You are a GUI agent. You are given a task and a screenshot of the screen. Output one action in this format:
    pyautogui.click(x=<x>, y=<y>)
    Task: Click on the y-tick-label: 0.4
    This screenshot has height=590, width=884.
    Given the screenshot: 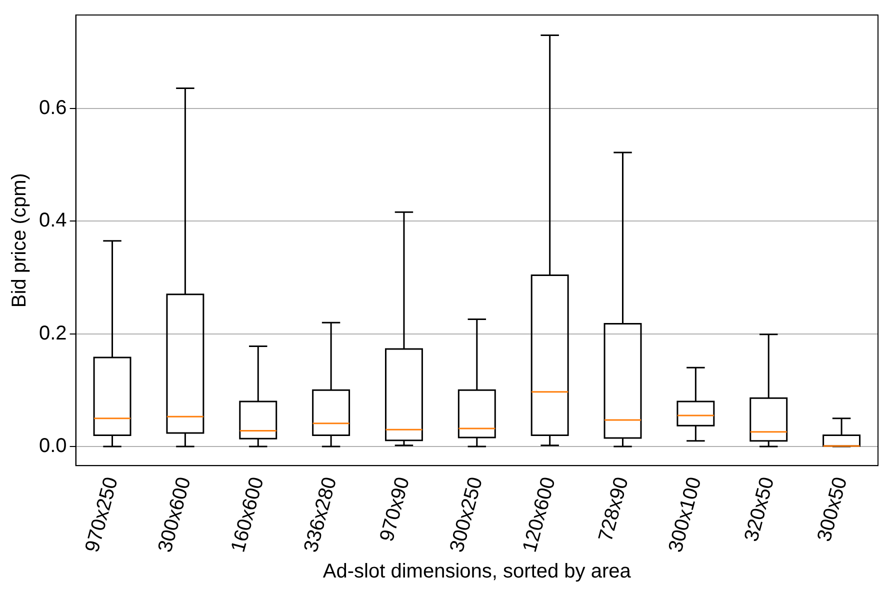 What is the action you would take?
    pyautogui.click(x=52, y=221)
    